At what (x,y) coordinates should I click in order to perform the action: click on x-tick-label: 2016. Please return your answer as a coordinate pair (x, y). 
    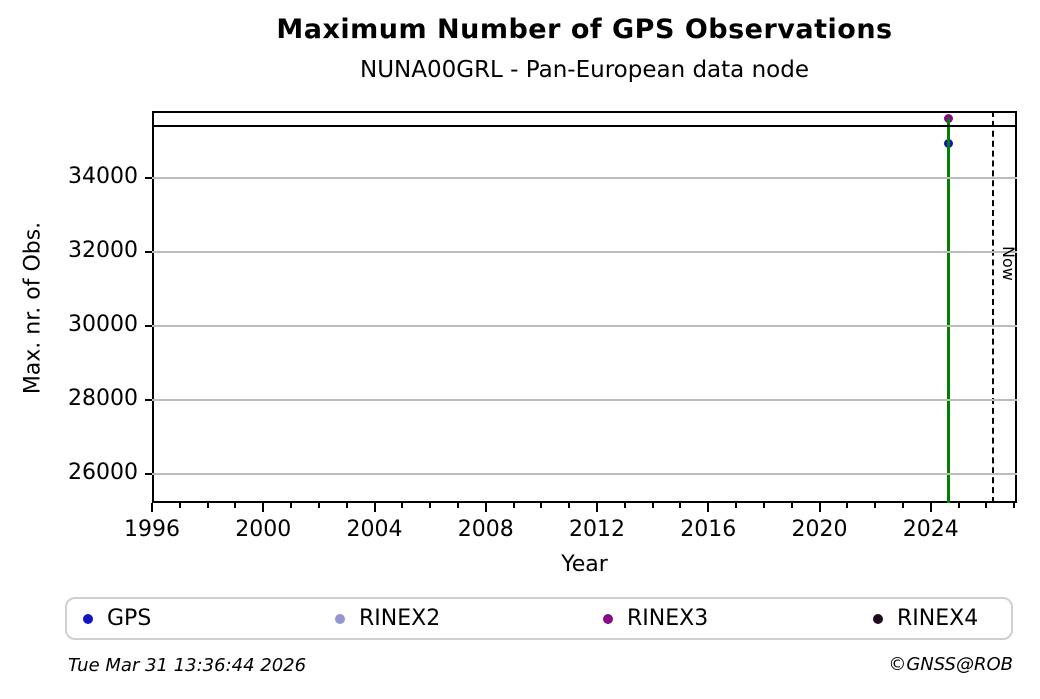
    Looking at the image, I should click on (708, 529).